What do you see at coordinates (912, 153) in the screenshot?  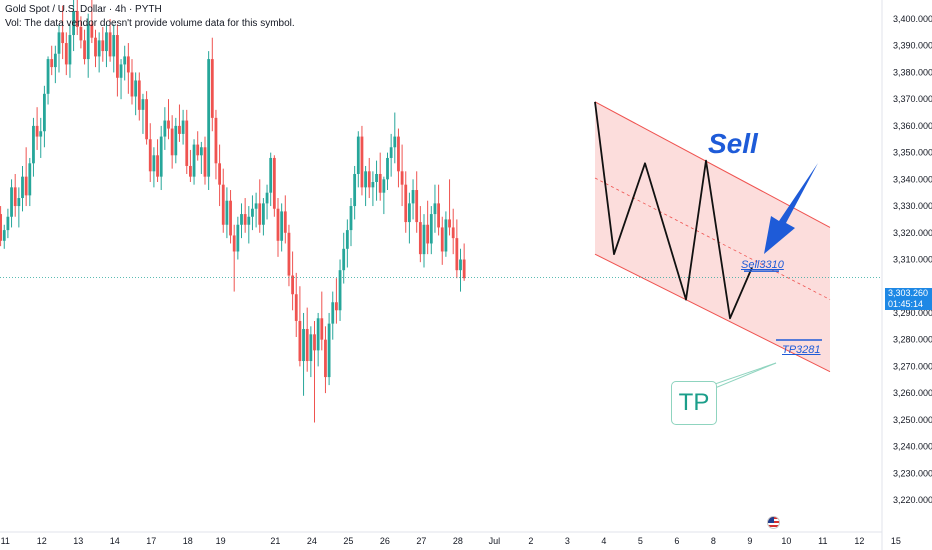 I see `y-tick-label: 3,350.000` at bounding box center [912, 153].